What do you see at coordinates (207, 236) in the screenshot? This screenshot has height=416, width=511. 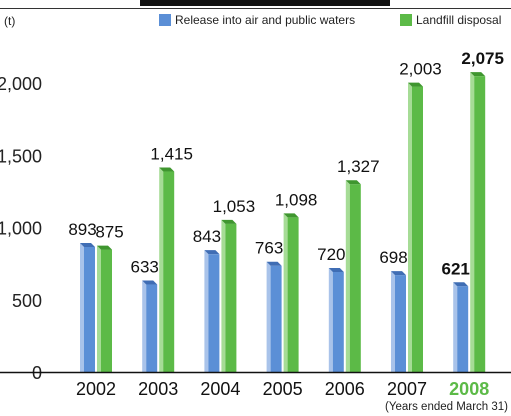 I see `release-value-label: 843` at bounding box center [207, 236].